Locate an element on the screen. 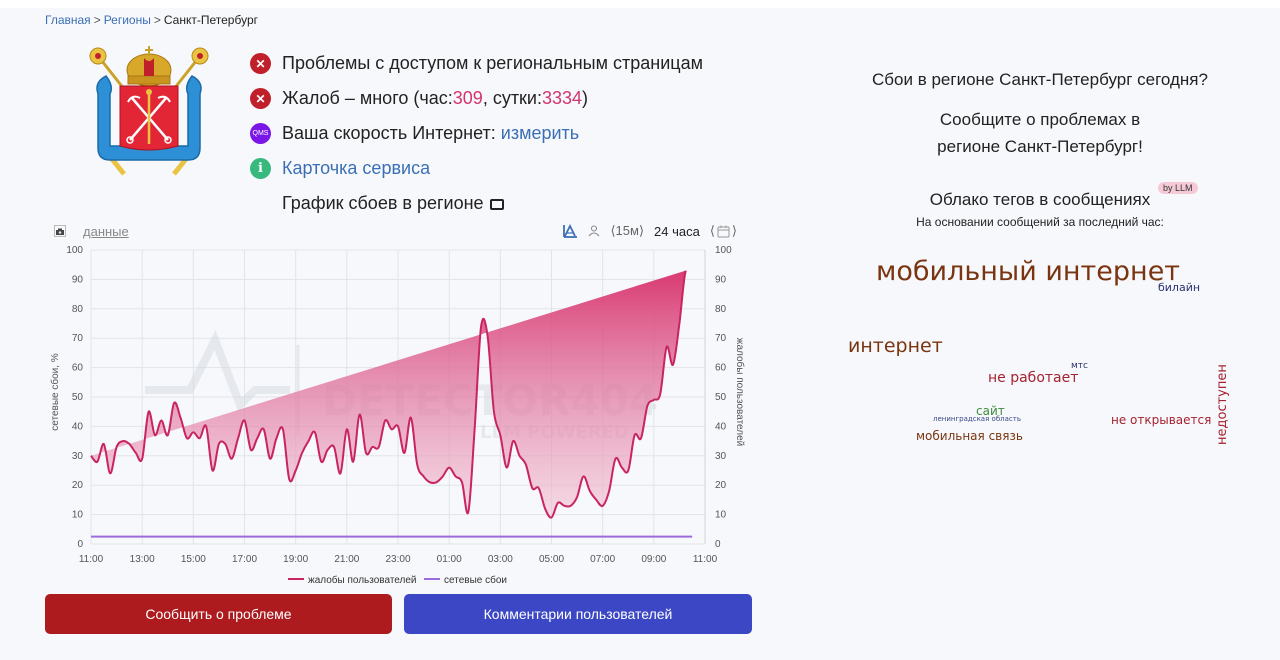  status-service-card: i Карточка сервиса is located at coordinates (476, 168).